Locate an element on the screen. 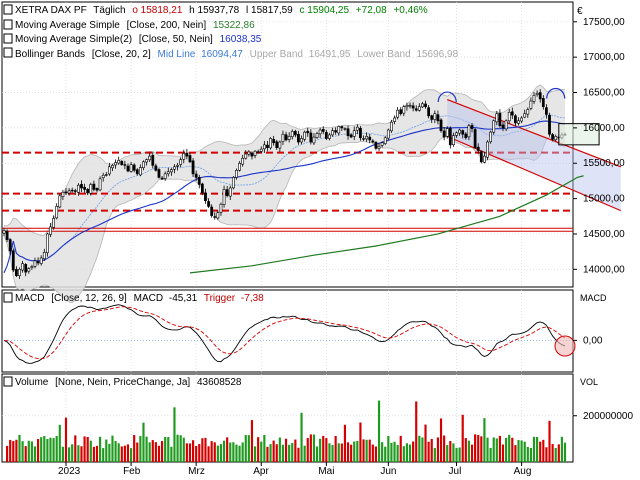  bollinger-legend-icon is located at coordinates (8, 52).